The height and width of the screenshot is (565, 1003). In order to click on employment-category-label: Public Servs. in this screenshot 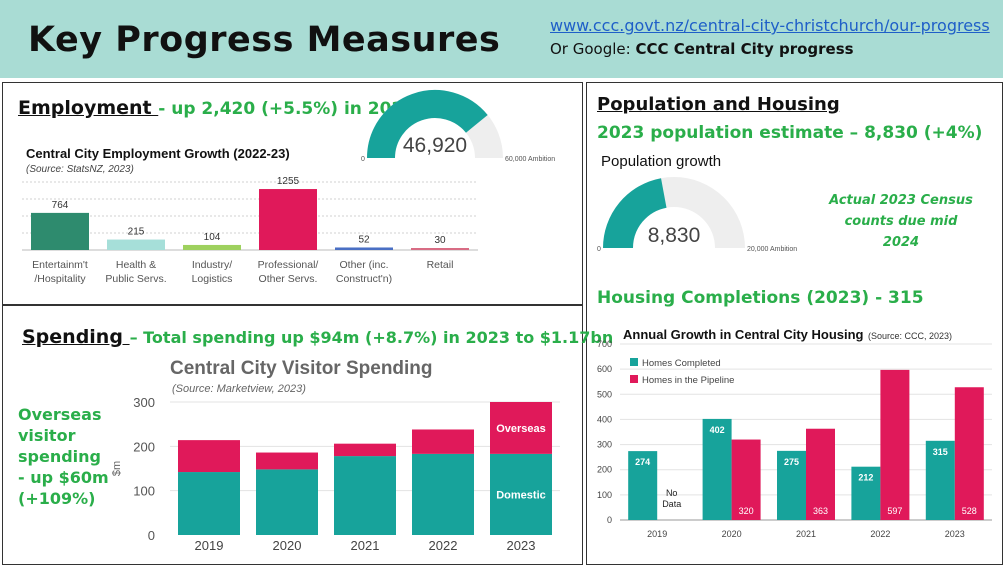, I will do `click(135, 279)`.